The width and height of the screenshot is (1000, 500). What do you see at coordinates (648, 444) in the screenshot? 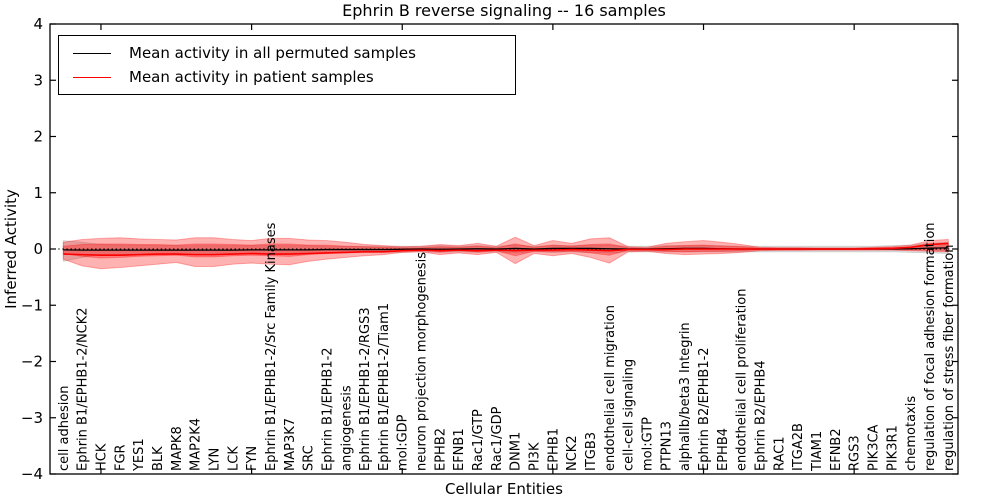
I see `x-tick-label: mol:GTP` at bounding box center [648, 444].